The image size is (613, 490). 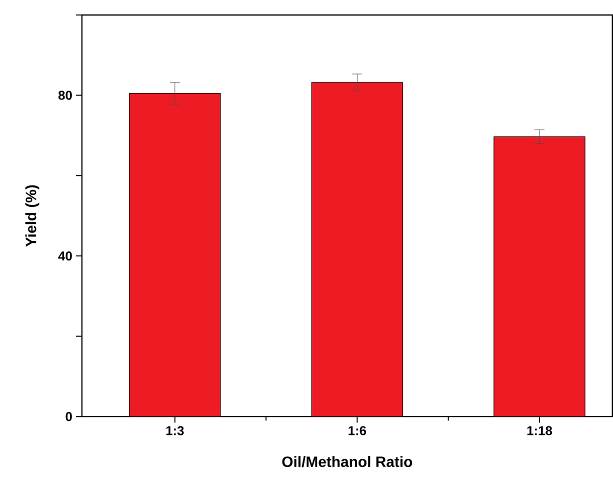 What do you see at coordinates (539, 431) in the screenshot?
I see `x-tick-label: 1:18` at bounding box center [539, 431].